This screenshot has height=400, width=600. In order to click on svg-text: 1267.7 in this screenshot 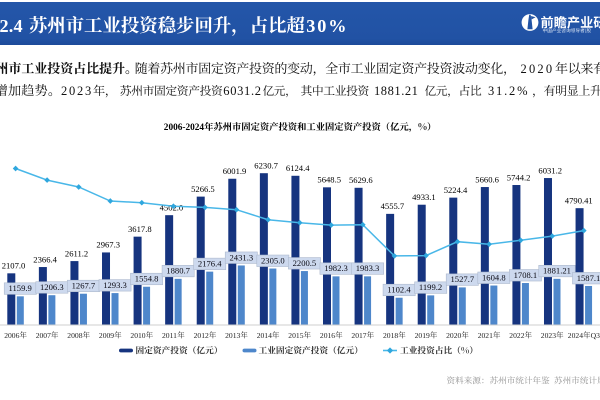, I will do `click(84, 286)`.